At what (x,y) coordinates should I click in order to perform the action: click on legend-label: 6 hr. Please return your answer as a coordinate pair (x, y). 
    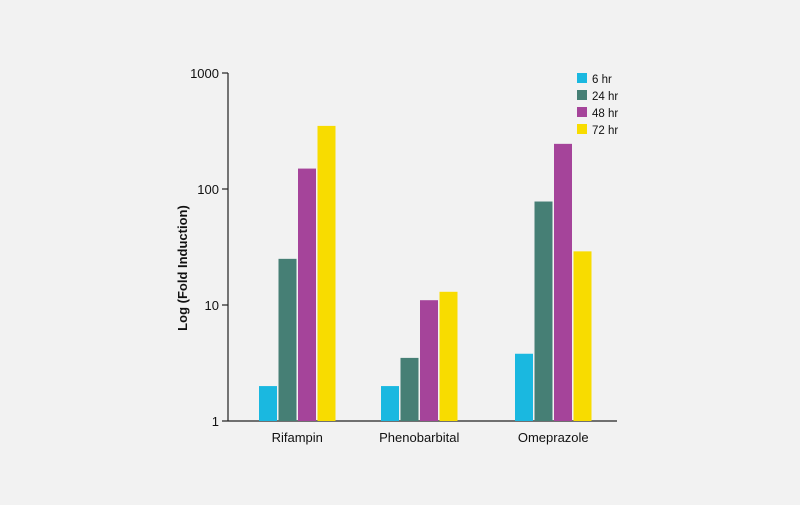
    Looking at the image, I should click on (602, 80).